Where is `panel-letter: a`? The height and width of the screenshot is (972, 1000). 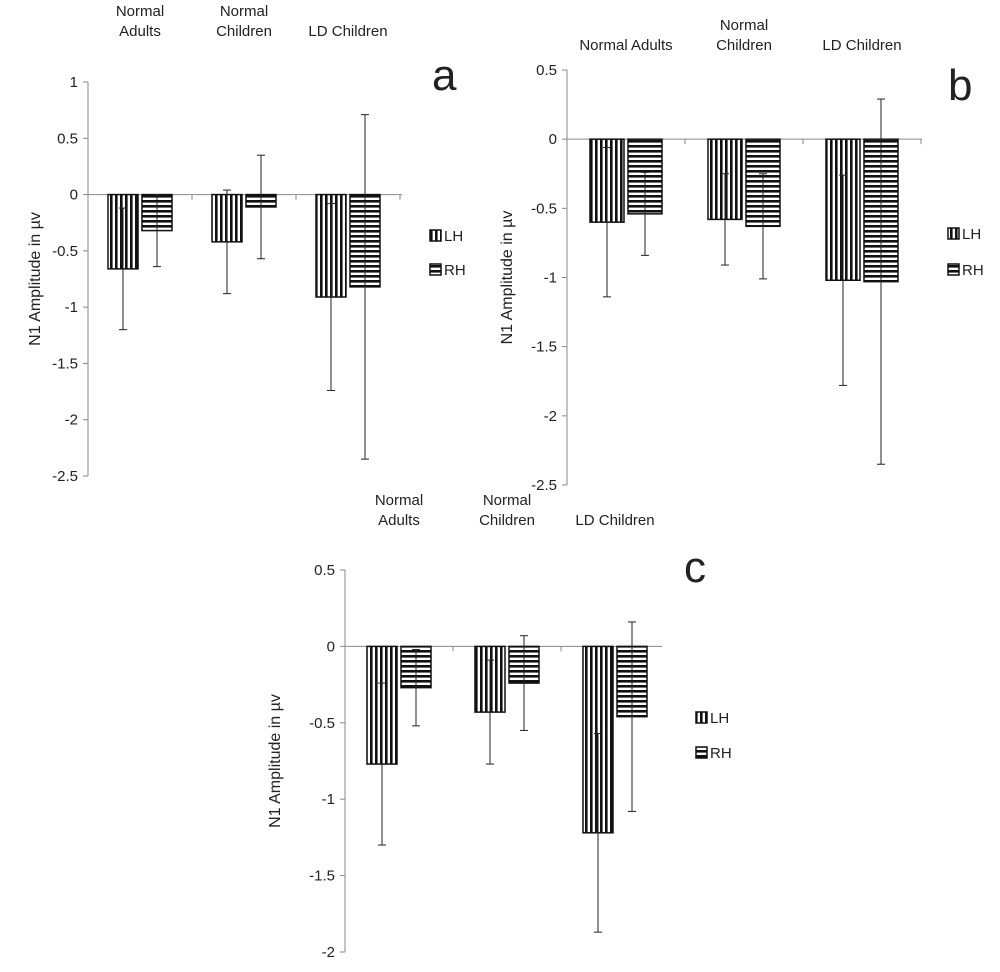
panel-letter: a is located at coordinates (444, 75).